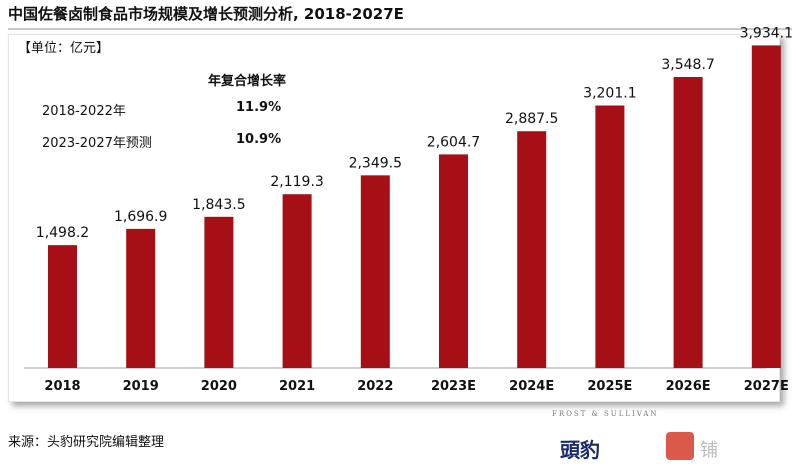 The width and height of the screenshot is (800, 473). What do you see at coordinates (532, 249) in the screenshot?
I see `bar-2024E` at bounding box center [532, 249].